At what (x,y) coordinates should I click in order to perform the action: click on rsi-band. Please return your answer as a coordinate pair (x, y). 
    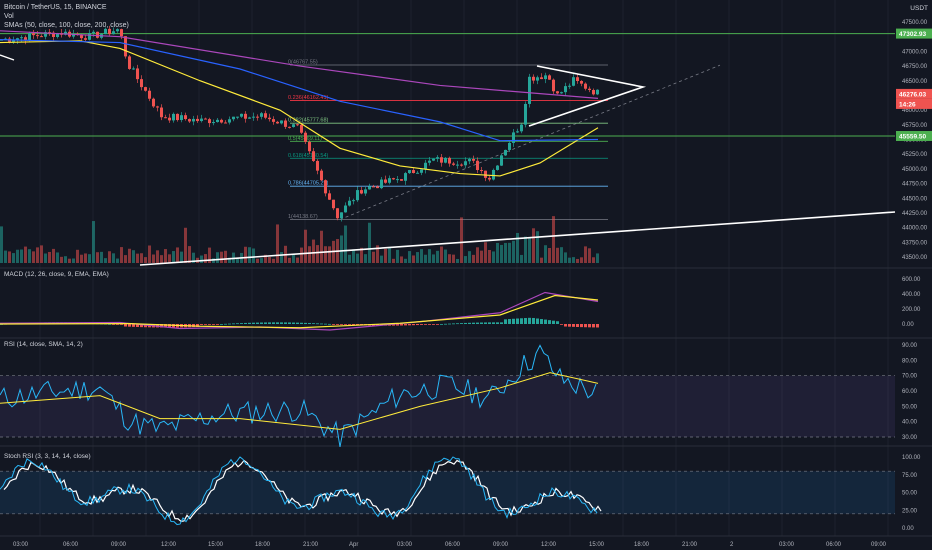
    Looking at the image, I should click on (447, 406).